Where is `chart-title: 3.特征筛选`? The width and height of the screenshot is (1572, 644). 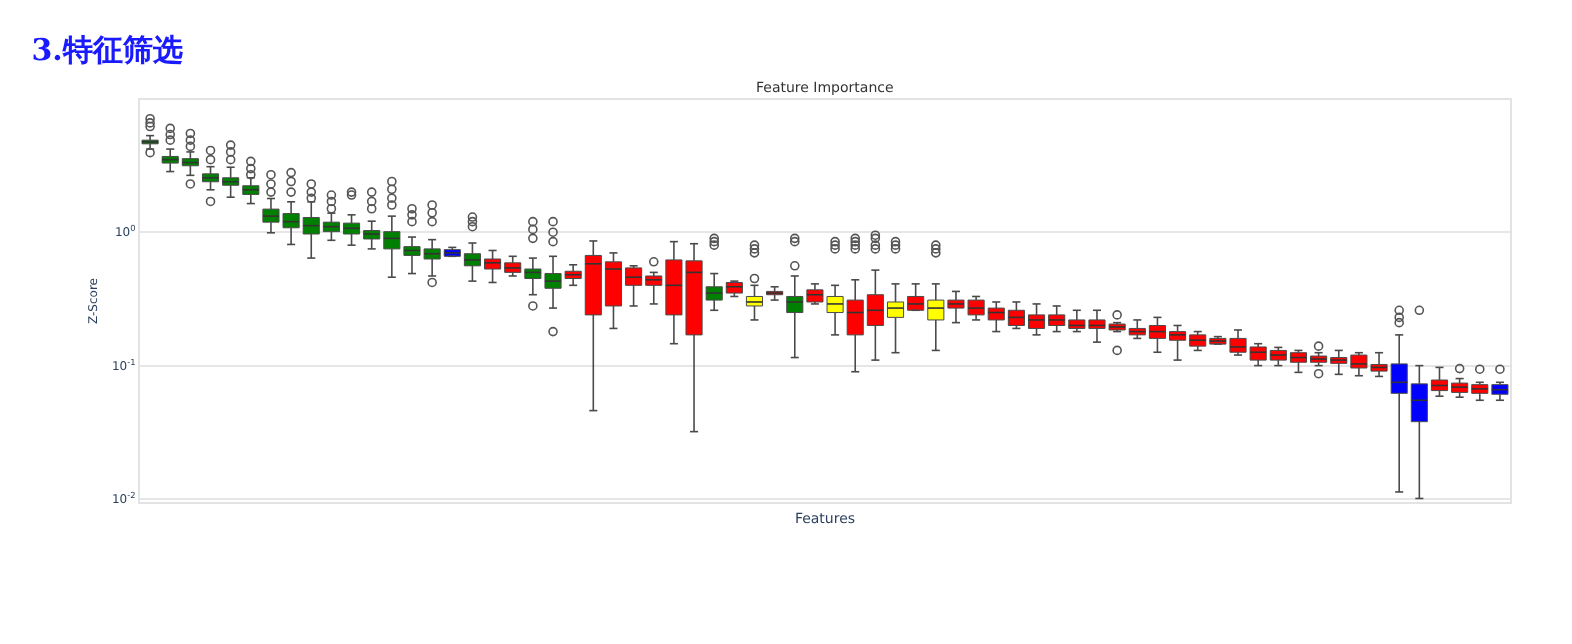
chart-title: 3.特征筛选 is located at coordinates (107, 49).